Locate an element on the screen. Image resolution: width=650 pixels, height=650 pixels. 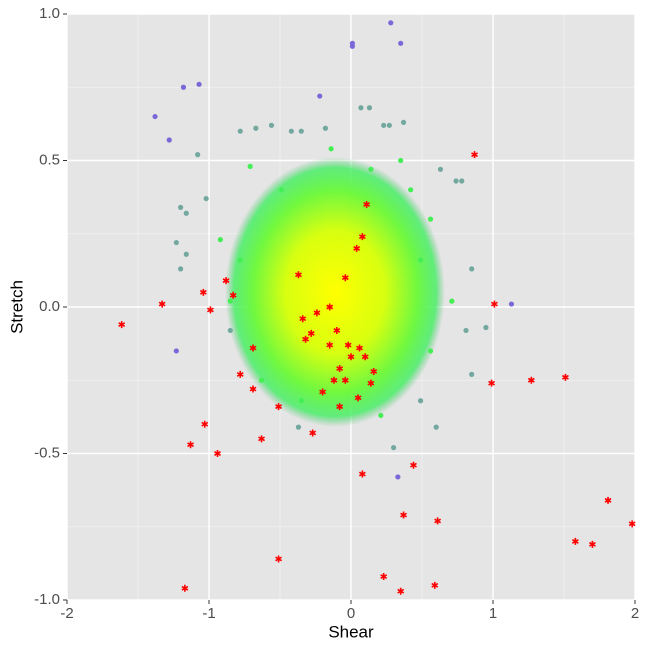
density-cloud is located at coordinates (335, 292).